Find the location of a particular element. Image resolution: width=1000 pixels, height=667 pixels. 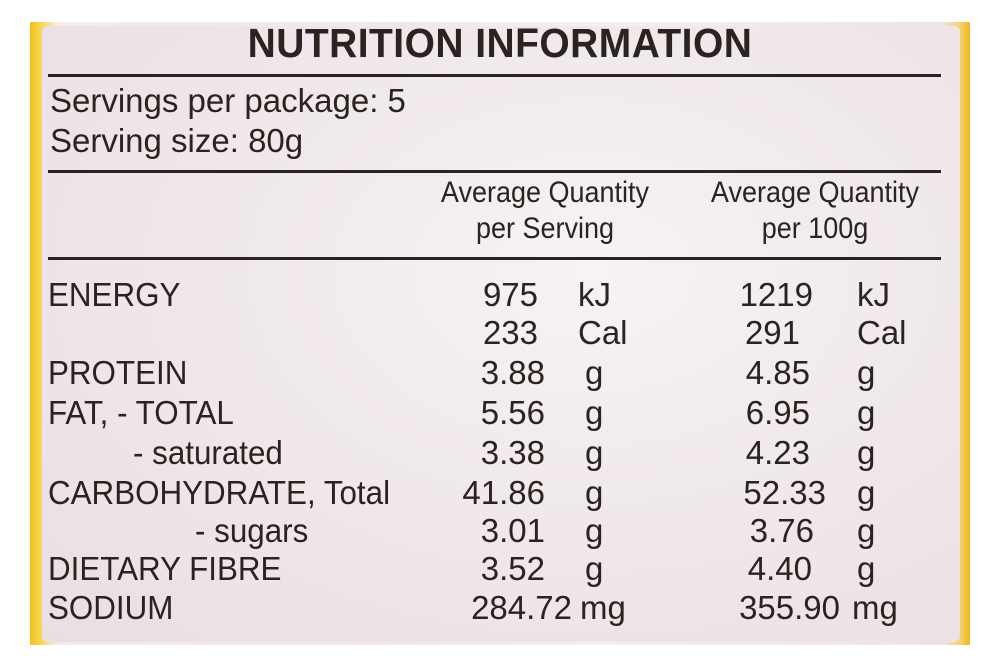

nutrient-label: SODIUM is located at coordinates (111, 607).